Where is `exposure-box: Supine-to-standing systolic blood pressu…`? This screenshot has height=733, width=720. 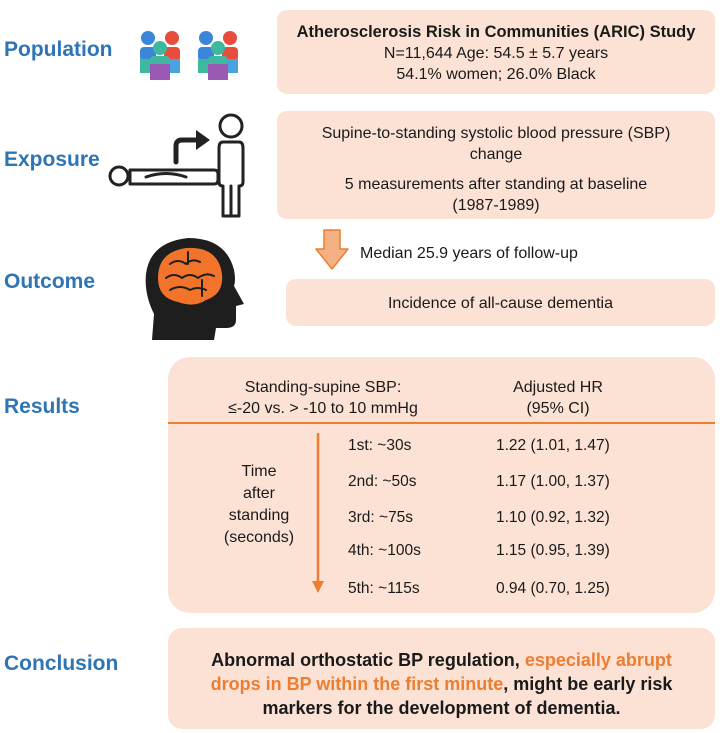
exposure-box: Supine-to-standing systolic blood pressu… is located at coordinates (496, 165).